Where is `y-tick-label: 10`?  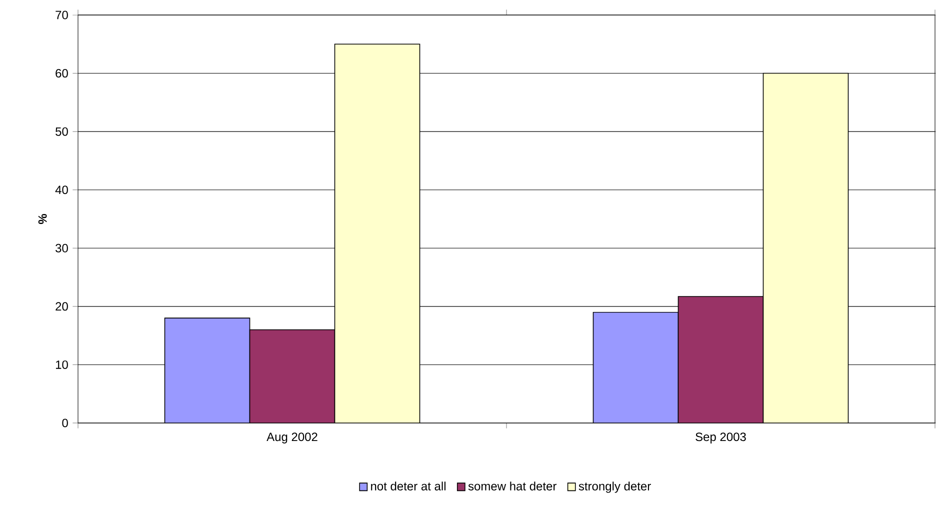
y-tick-label: 10 is located at coordinates (62, 364).